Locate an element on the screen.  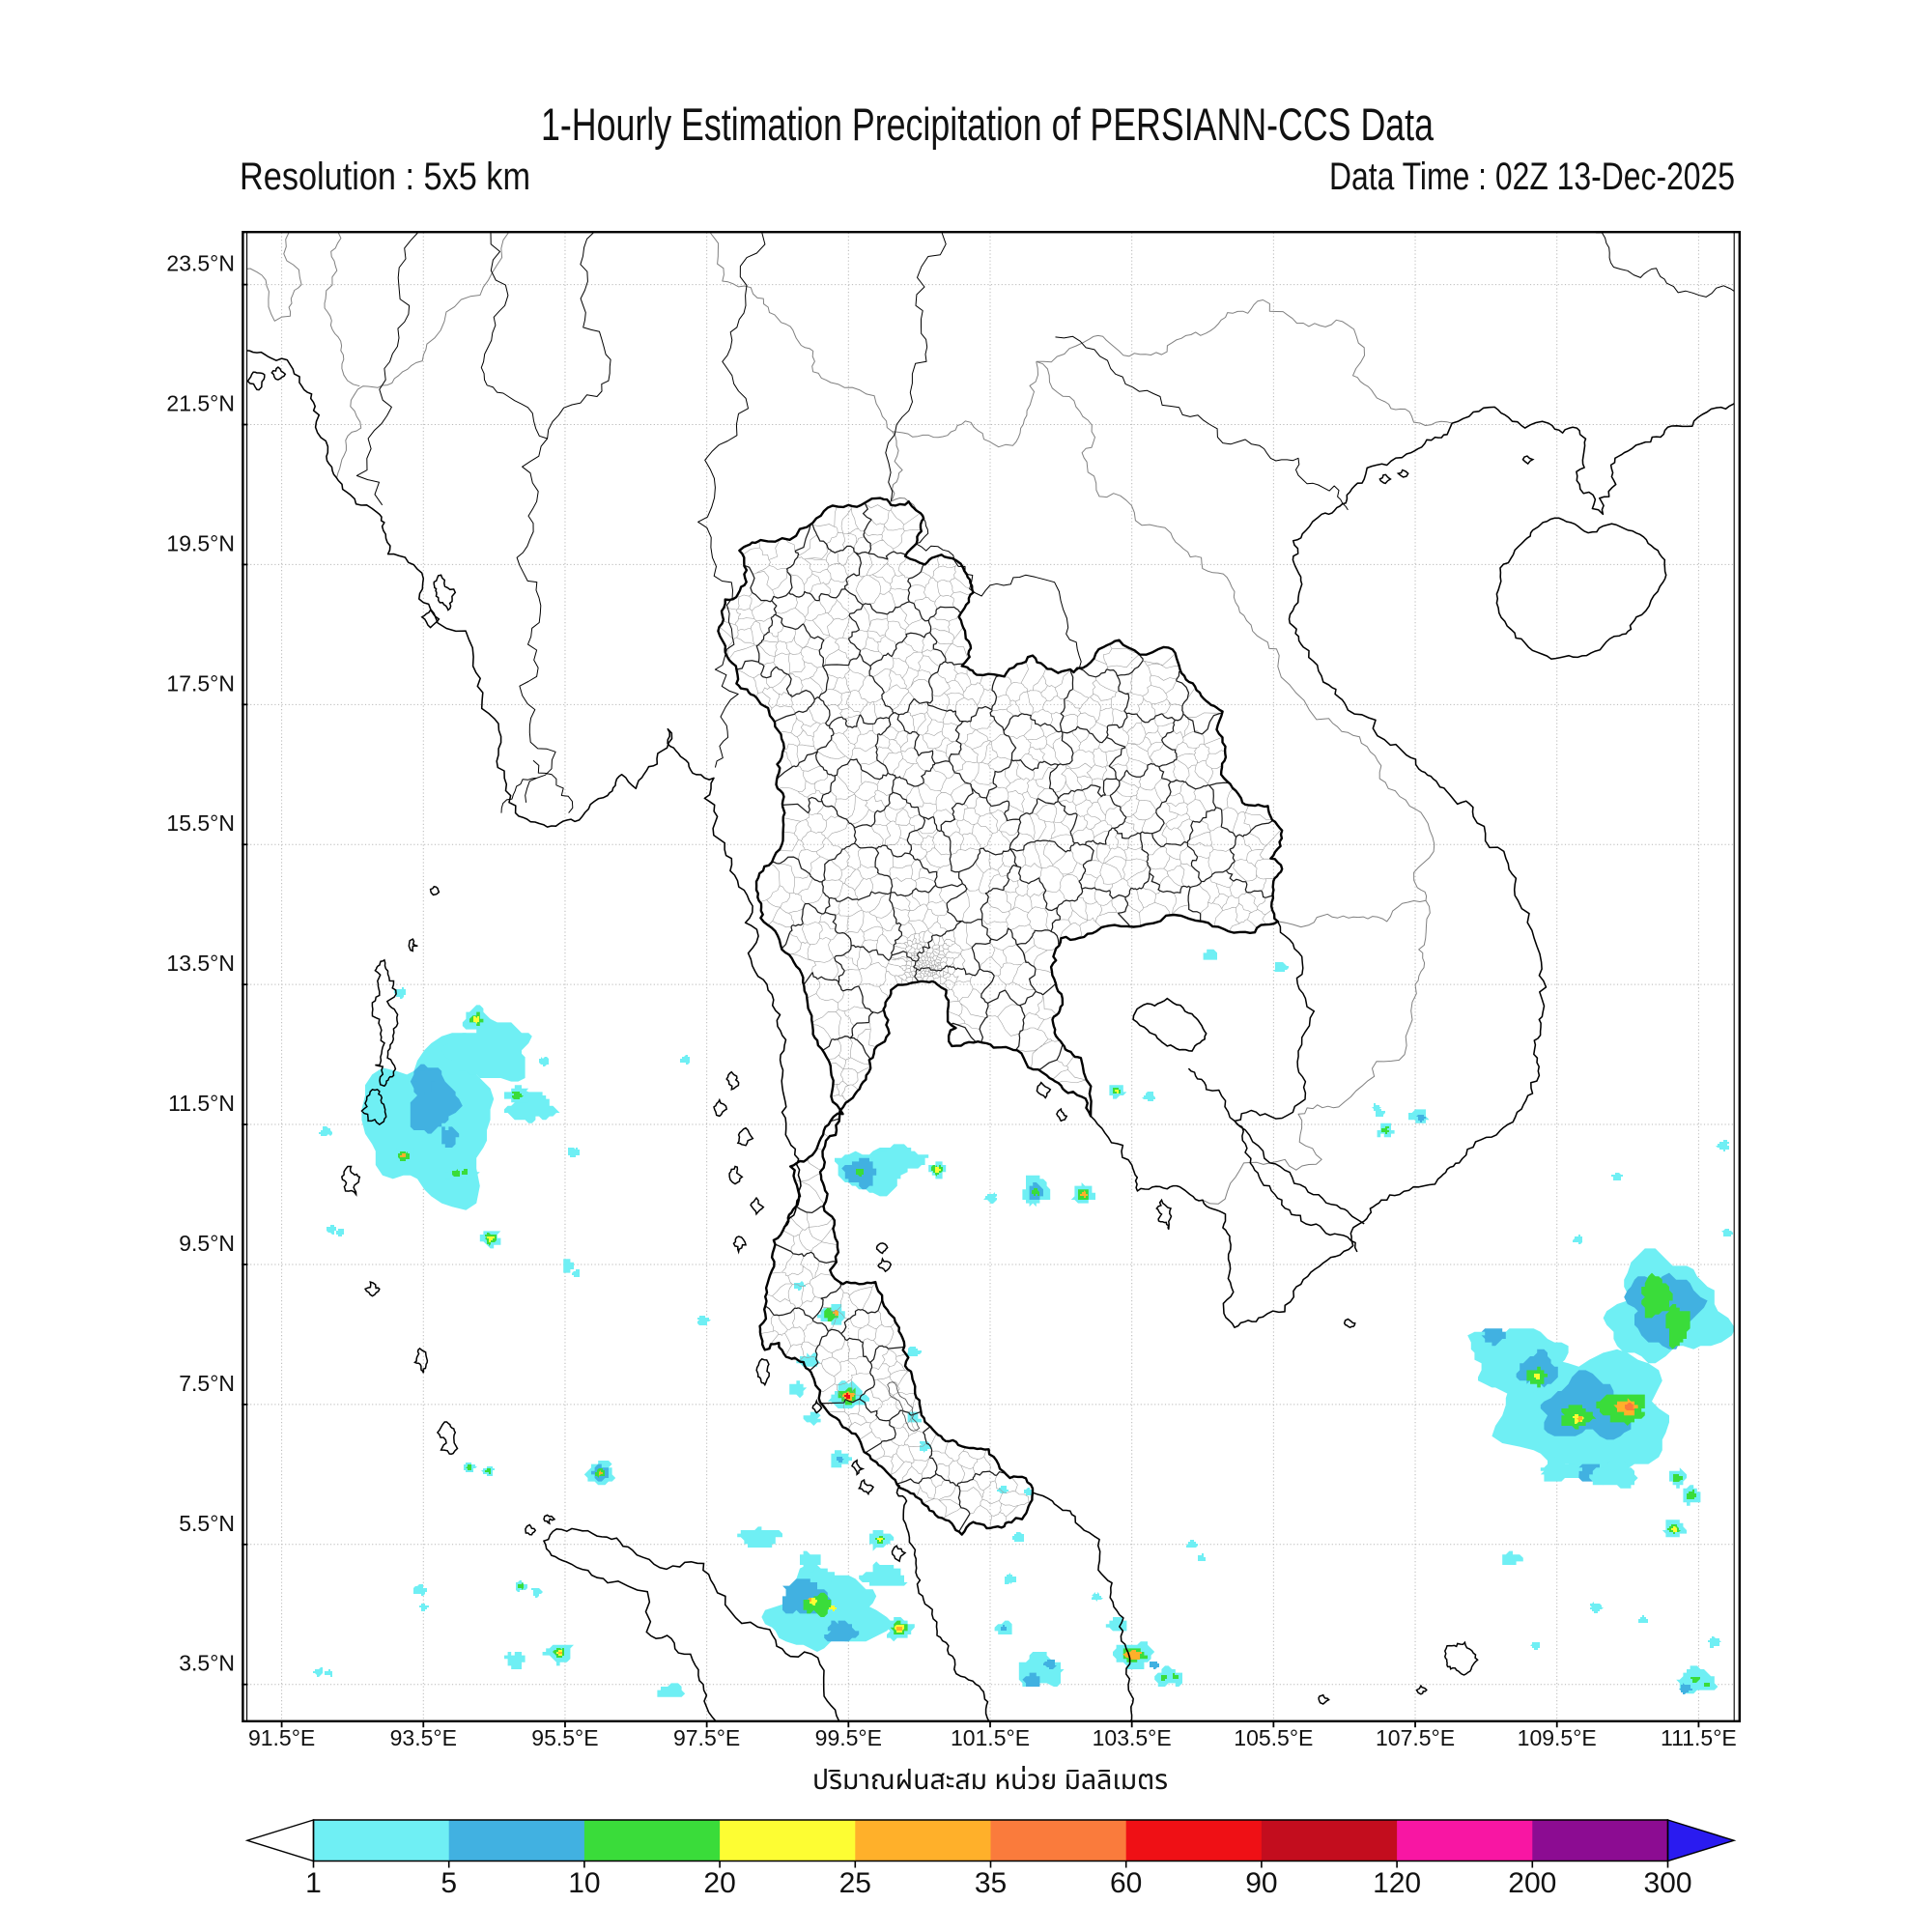
colorbar-tick-label: 35 is located at coordinates (991, 1883).